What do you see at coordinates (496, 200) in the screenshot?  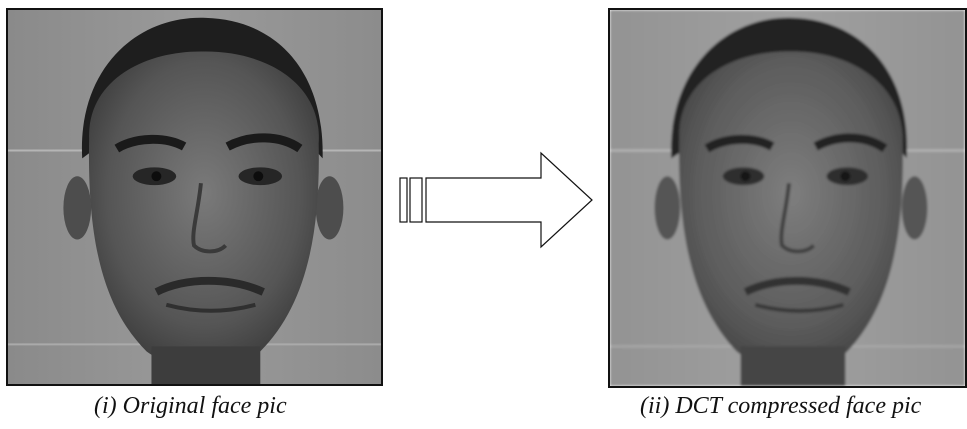 I see `transform-arrow-icon` at bounding box center [496, 200].